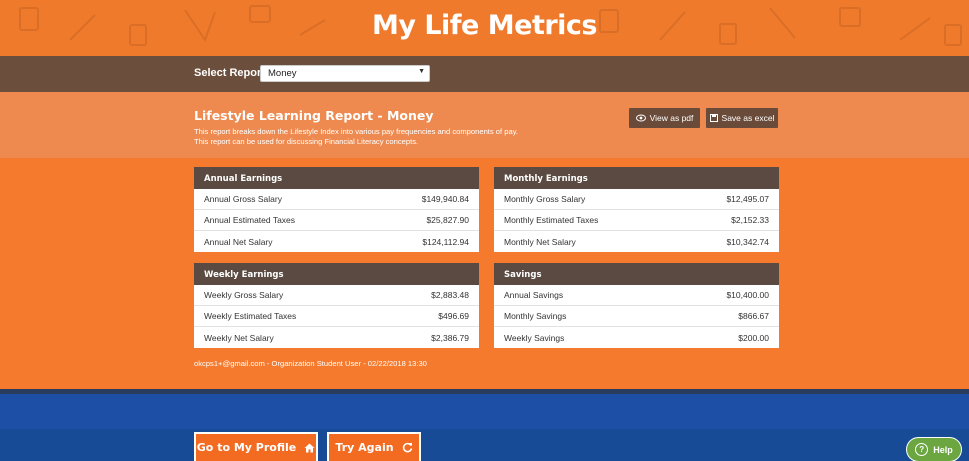 The width and height of the screenshot is (969, 461). Describe the element at coordinates (453, 316) in the screenshot. I see `row-value: $496.69` at that location.